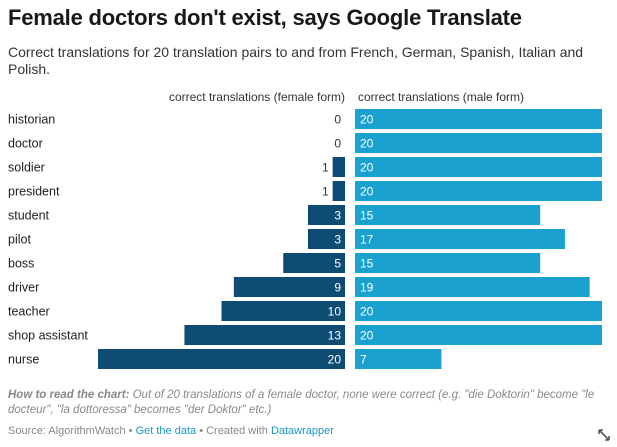 This screenshot has height=447, width=617. What do you see at coordinates (31, 120) in the screenshot?
I see `category-label: historian` at bounding box center [31, 120].